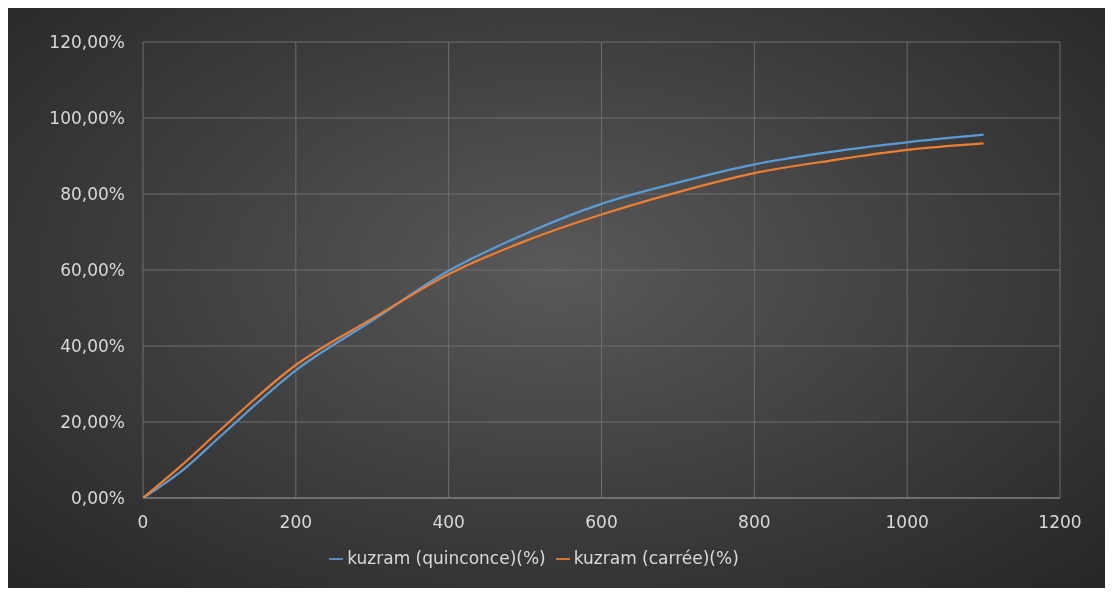 Image resolution: width=1113 pixels, height=596 pixels. What do you see at coordinates (1060, 522) in the screenshot?
I see `x-tick-label: 1200` at bounding box center [1060, 522].